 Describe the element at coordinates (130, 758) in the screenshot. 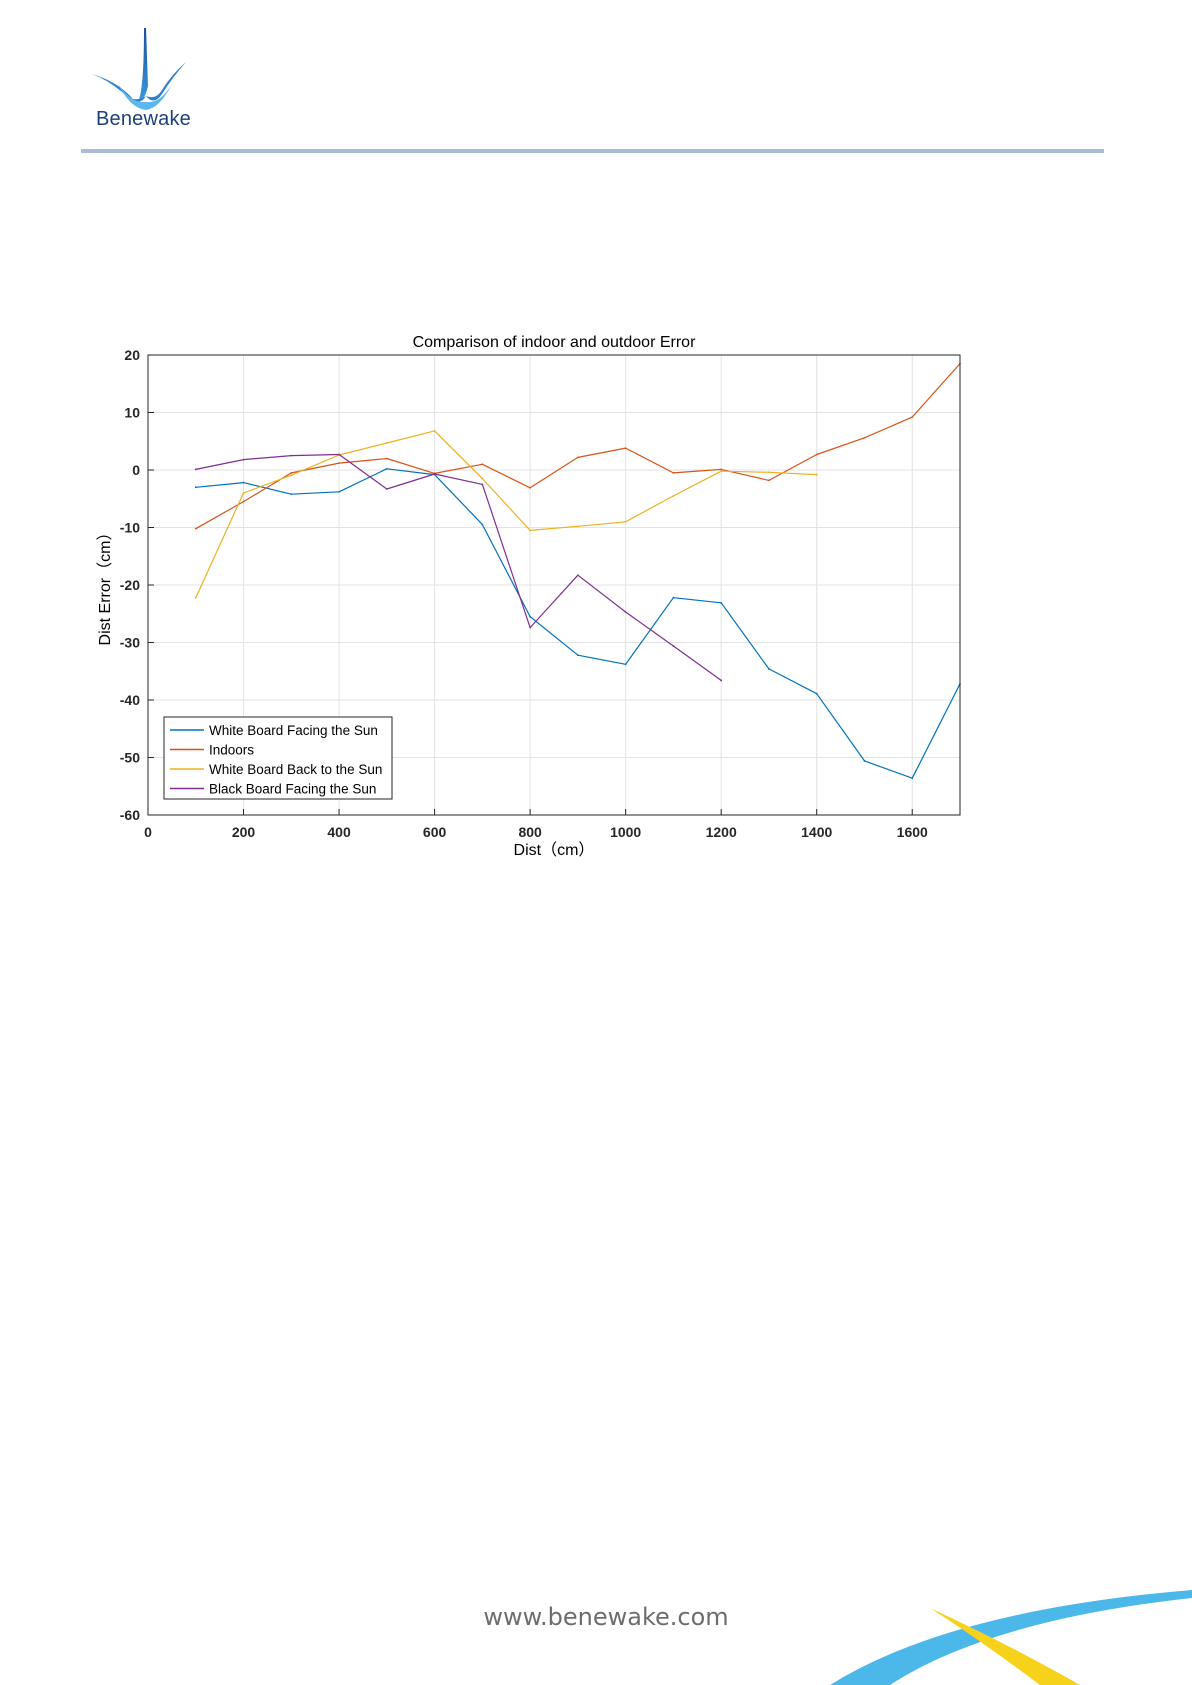

I see `y-tick-label: -50` at that location.